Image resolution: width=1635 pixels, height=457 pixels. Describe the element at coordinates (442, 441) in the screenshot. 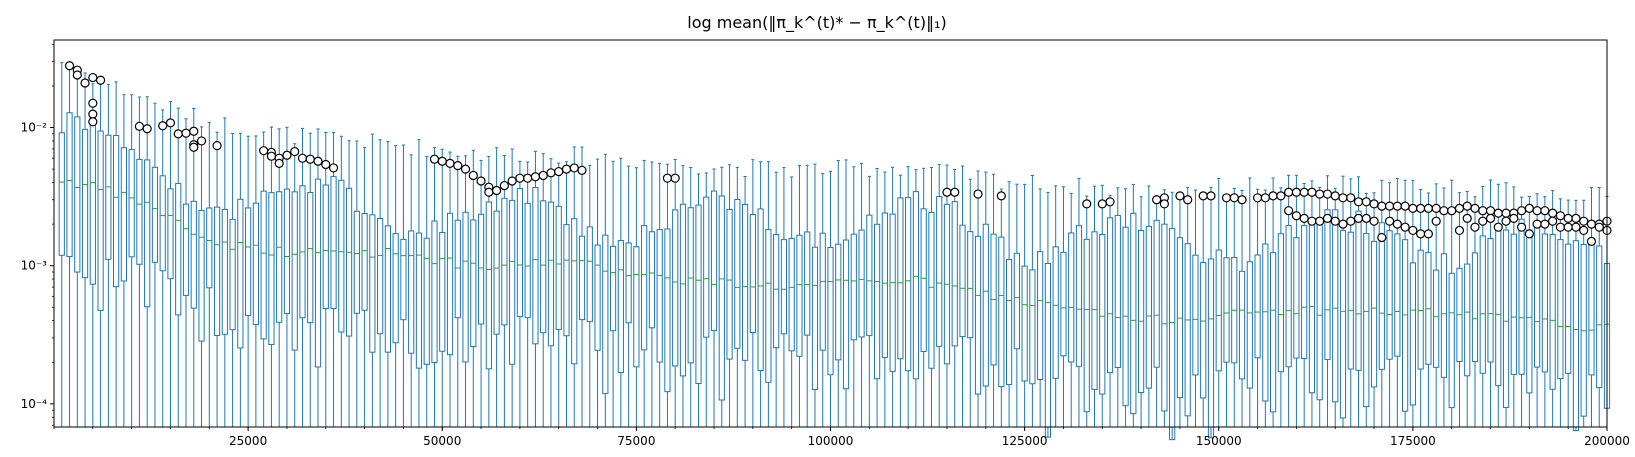

I see `x-tick-label: 50000` at that location.